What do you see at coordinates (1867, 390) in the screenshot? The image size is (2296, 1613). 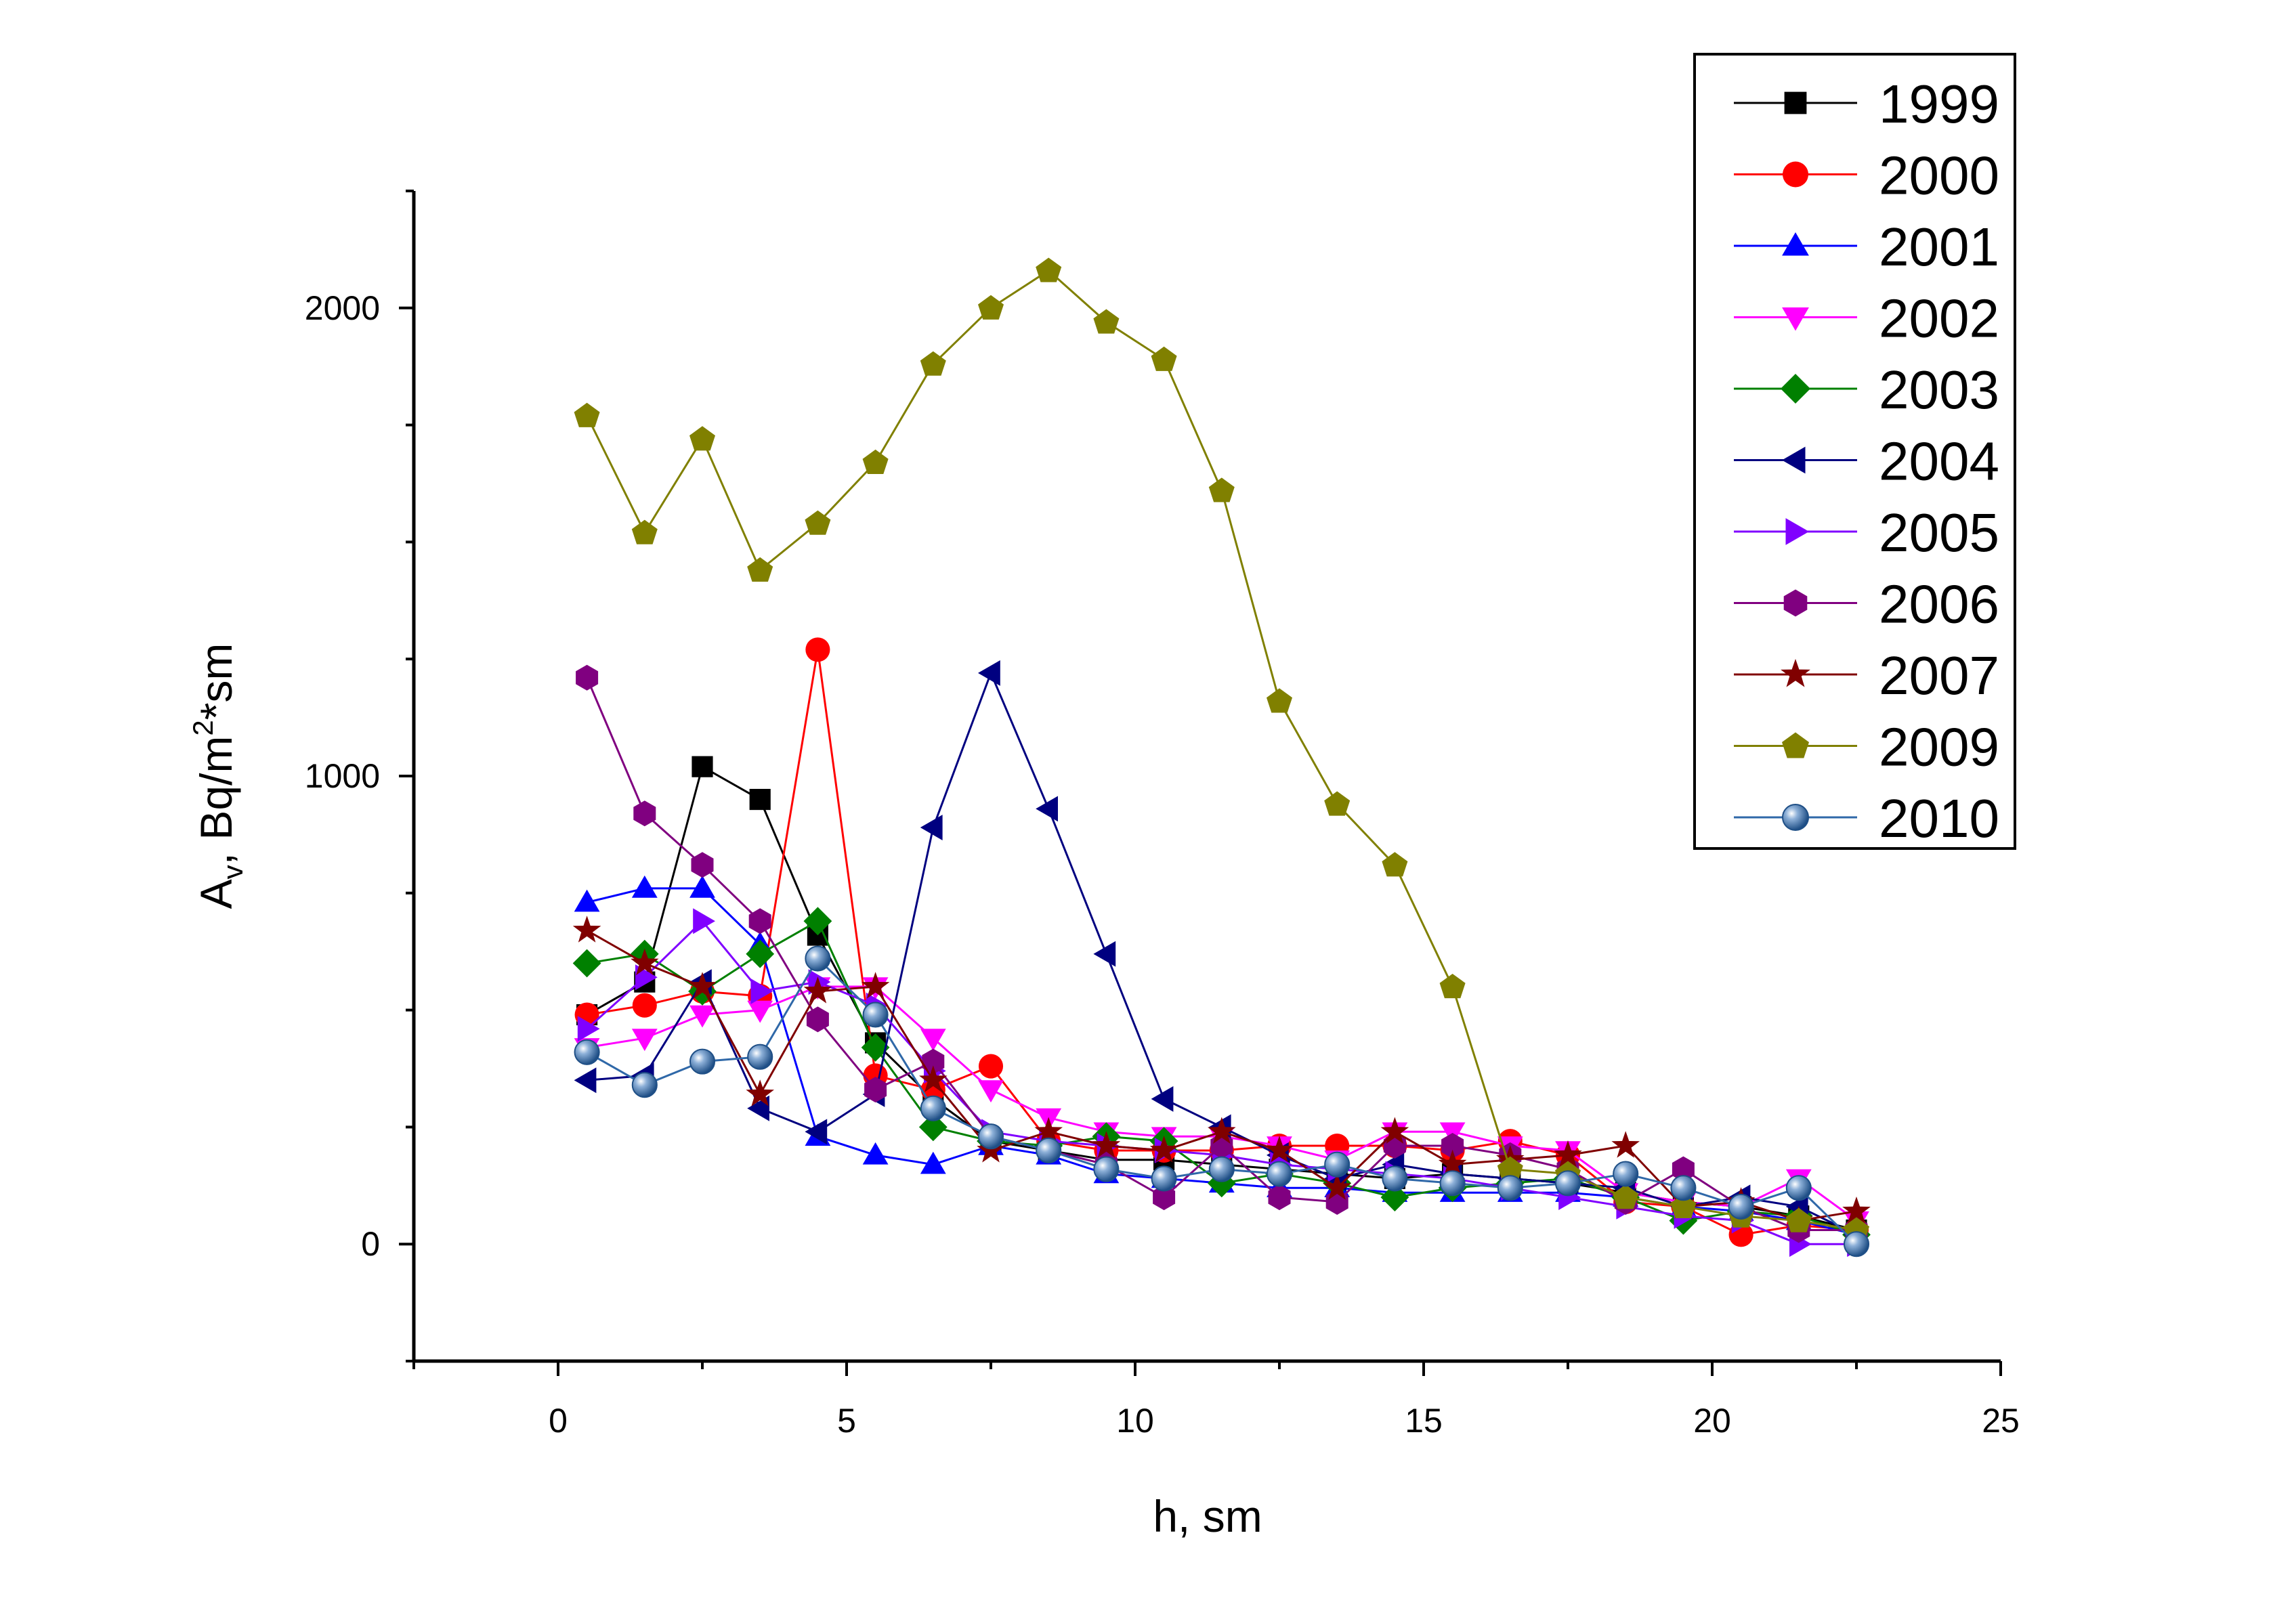 I see `legend-item: 2003` at bounding box center [1867, 390].